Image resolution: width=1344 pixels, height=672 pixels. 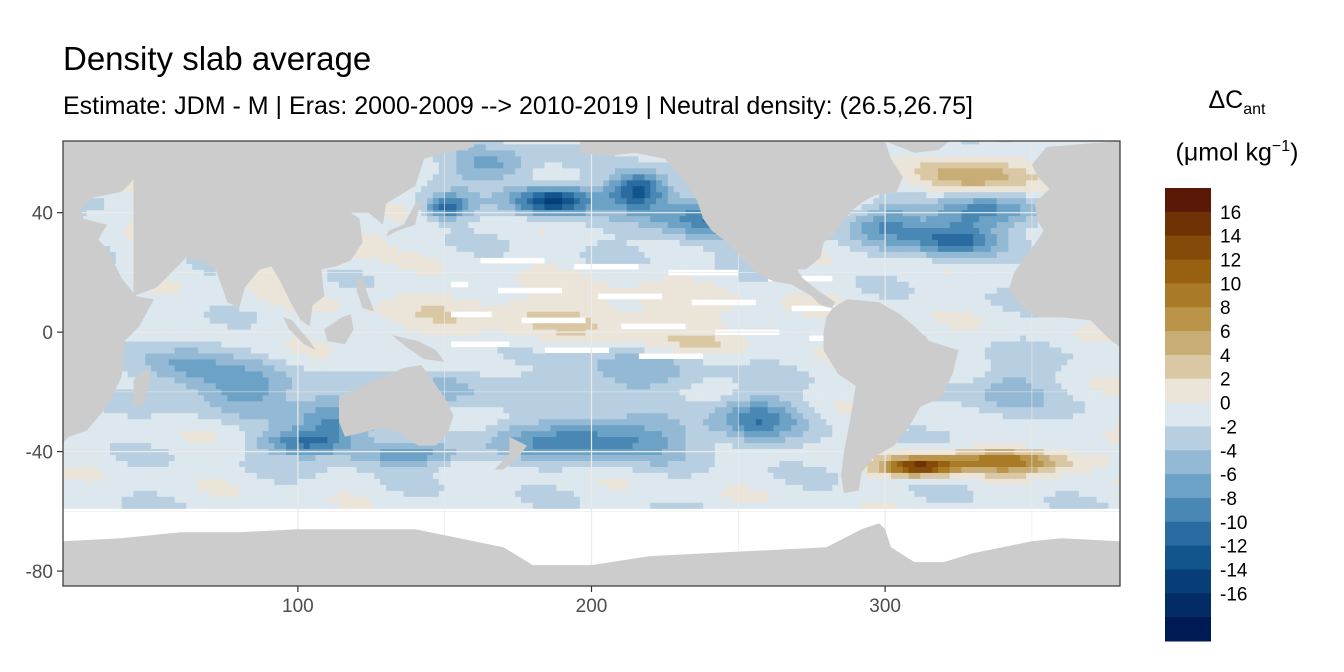 What do you see at coordinates (142, 387) in the screenshot?
I see `land-madagascar` at bounding box center [142, 387].